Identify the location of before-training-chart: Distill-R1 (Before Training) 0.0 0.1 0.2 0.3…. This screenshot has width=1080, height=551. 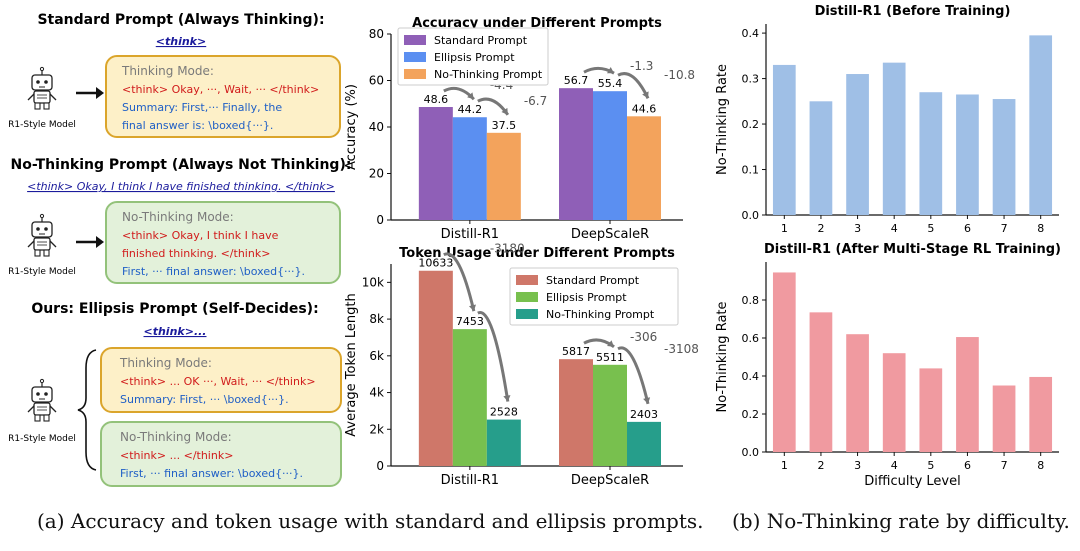
(887, 119).